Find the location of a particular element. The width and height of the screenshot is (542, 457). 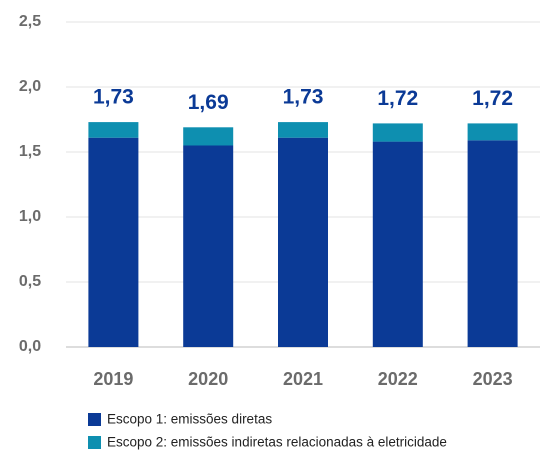

x-tick-label: 2021 is located at coordinates (303, 379).